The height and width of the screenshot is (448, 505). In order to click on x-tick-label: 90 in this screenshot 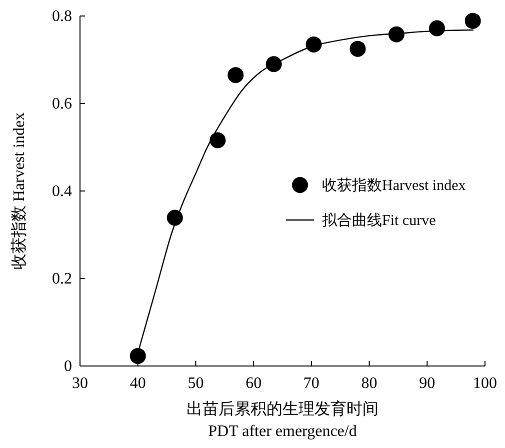, I will do `click(427, 383)`.